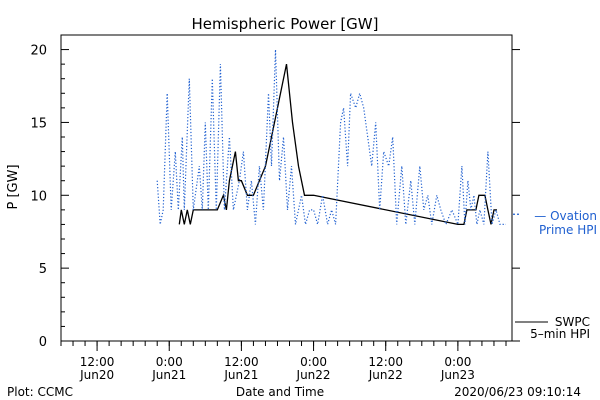 The width and height of the screenshot is (600, 400). What do you see at coordinates (43, 342) in the screenshot?
I see `y-tick-label: 0` at bounding box center [43, 342].